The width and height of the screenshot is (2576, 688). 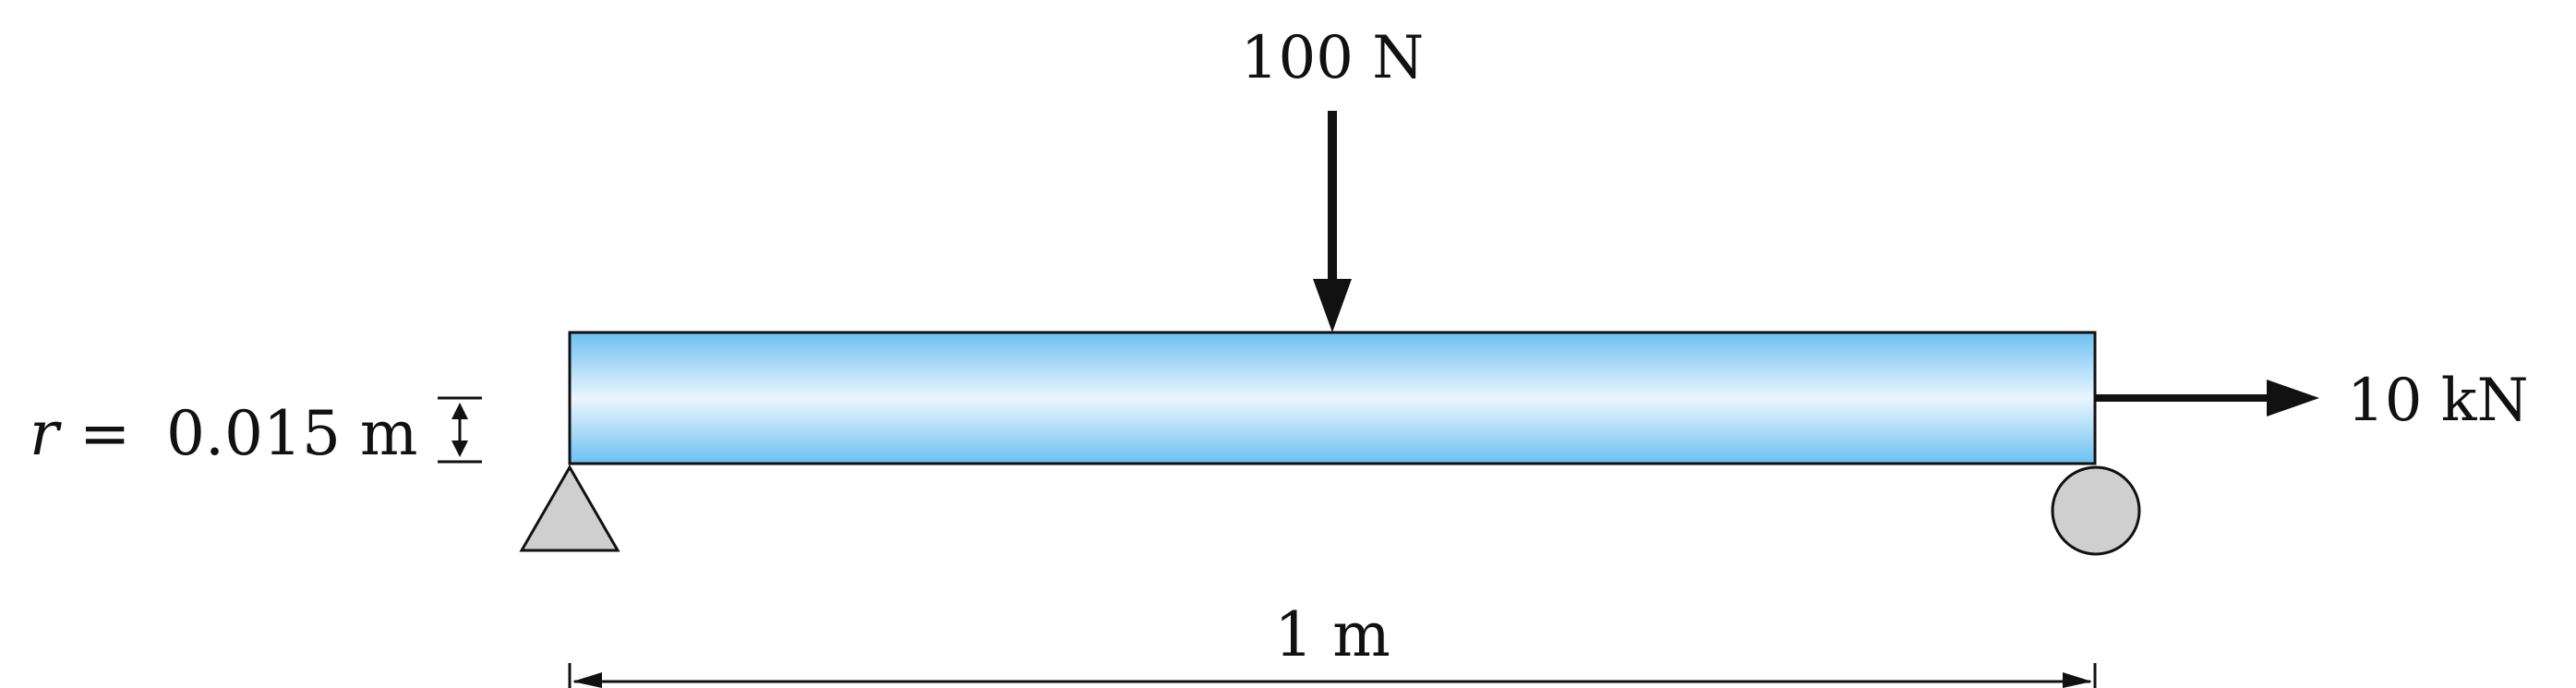 I want to click on axial-load-arrow-head, so click(x=2293, y=398).